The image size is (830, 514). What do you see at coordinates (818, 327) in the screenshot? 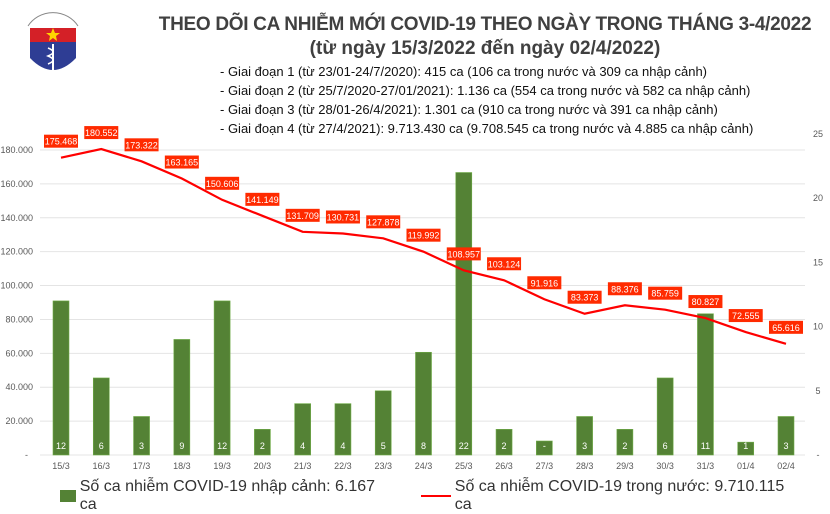
I see `y-right-tick-label: 10` at bounding box center [818, 327].